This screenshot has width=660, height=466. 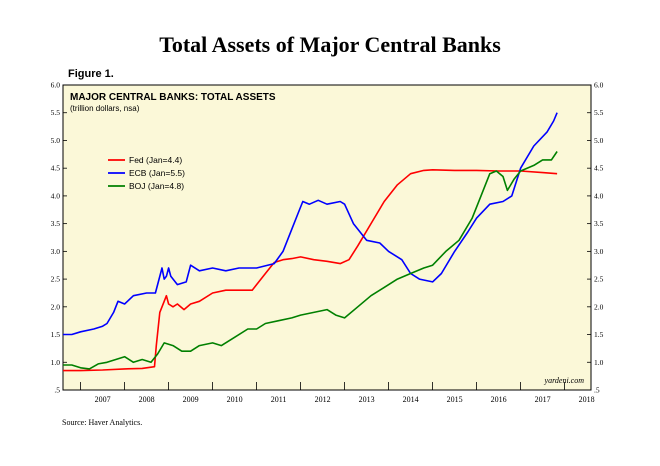 I want to click on x-tick-label: 2015, so click(x=455, y=399).